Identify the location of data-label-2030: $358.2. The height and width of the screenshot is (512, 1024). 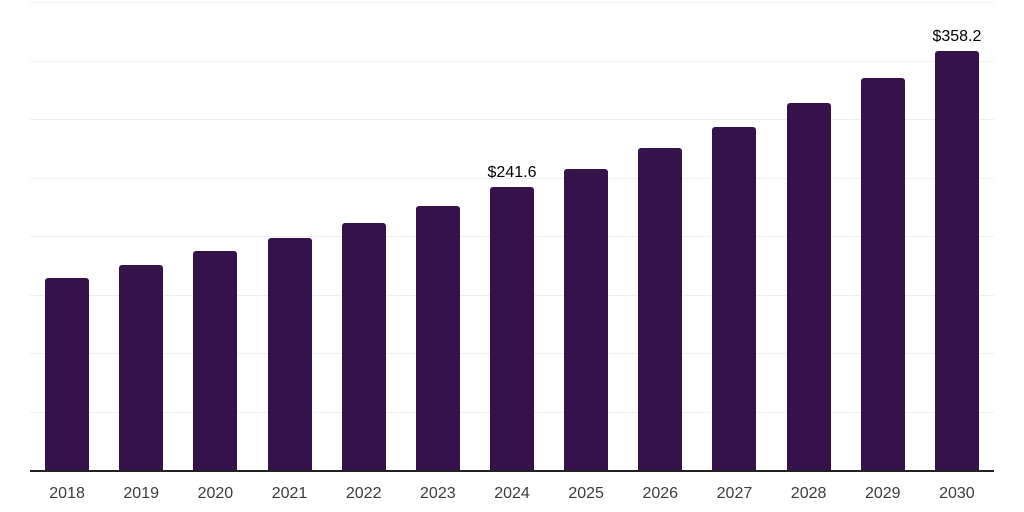
(957, 36).